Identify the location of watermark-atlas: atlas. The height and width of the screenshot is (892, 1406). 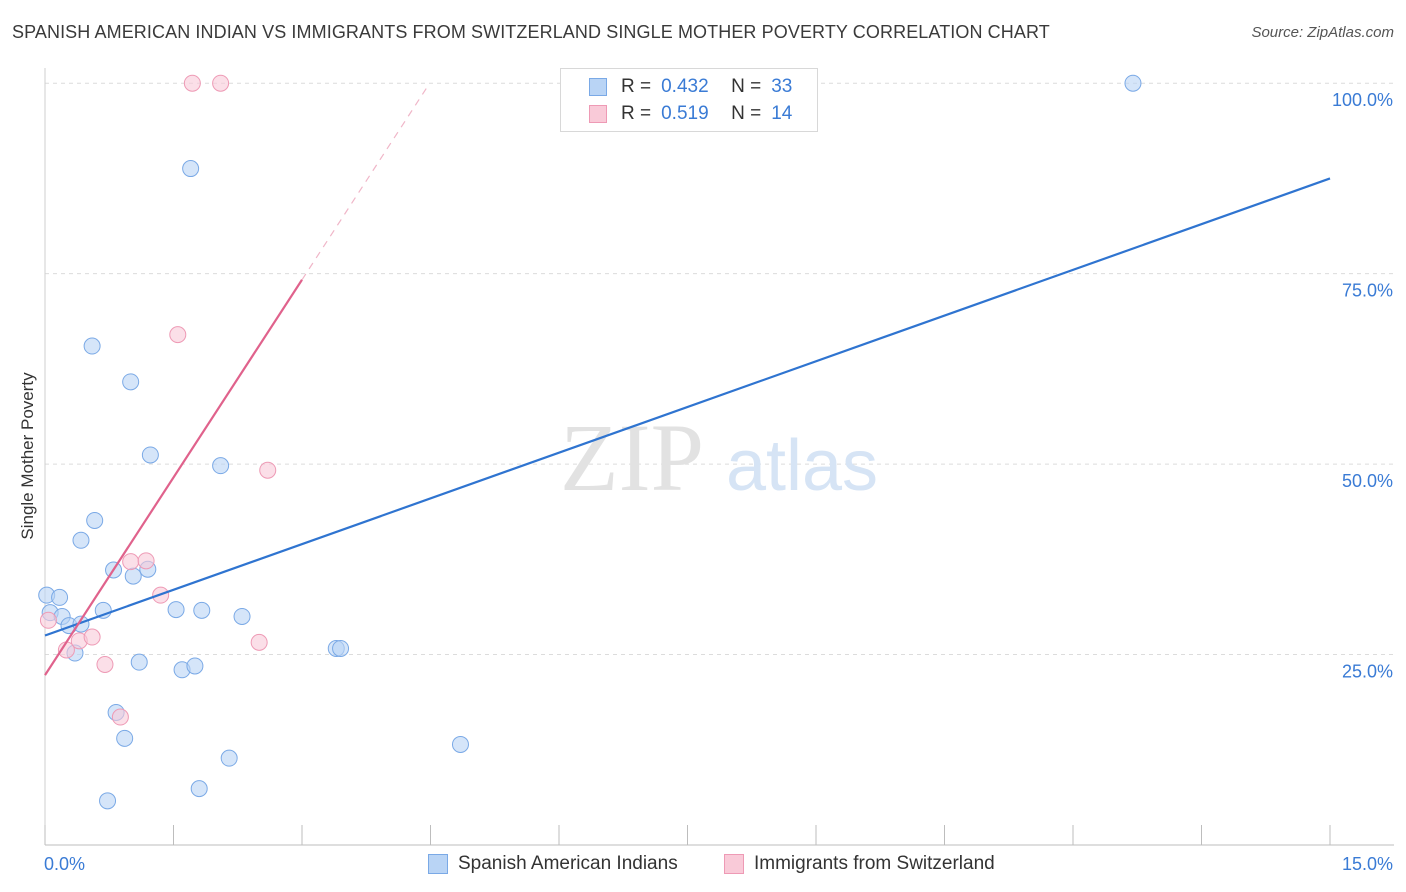
(802, 466).